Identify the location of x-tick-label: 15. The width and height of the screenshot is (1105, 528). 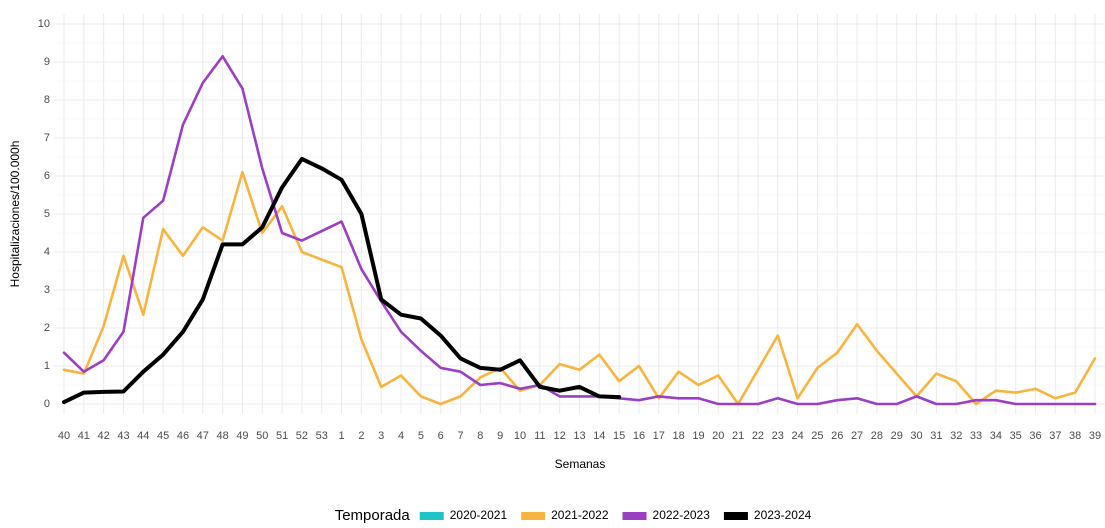
(619, 436).